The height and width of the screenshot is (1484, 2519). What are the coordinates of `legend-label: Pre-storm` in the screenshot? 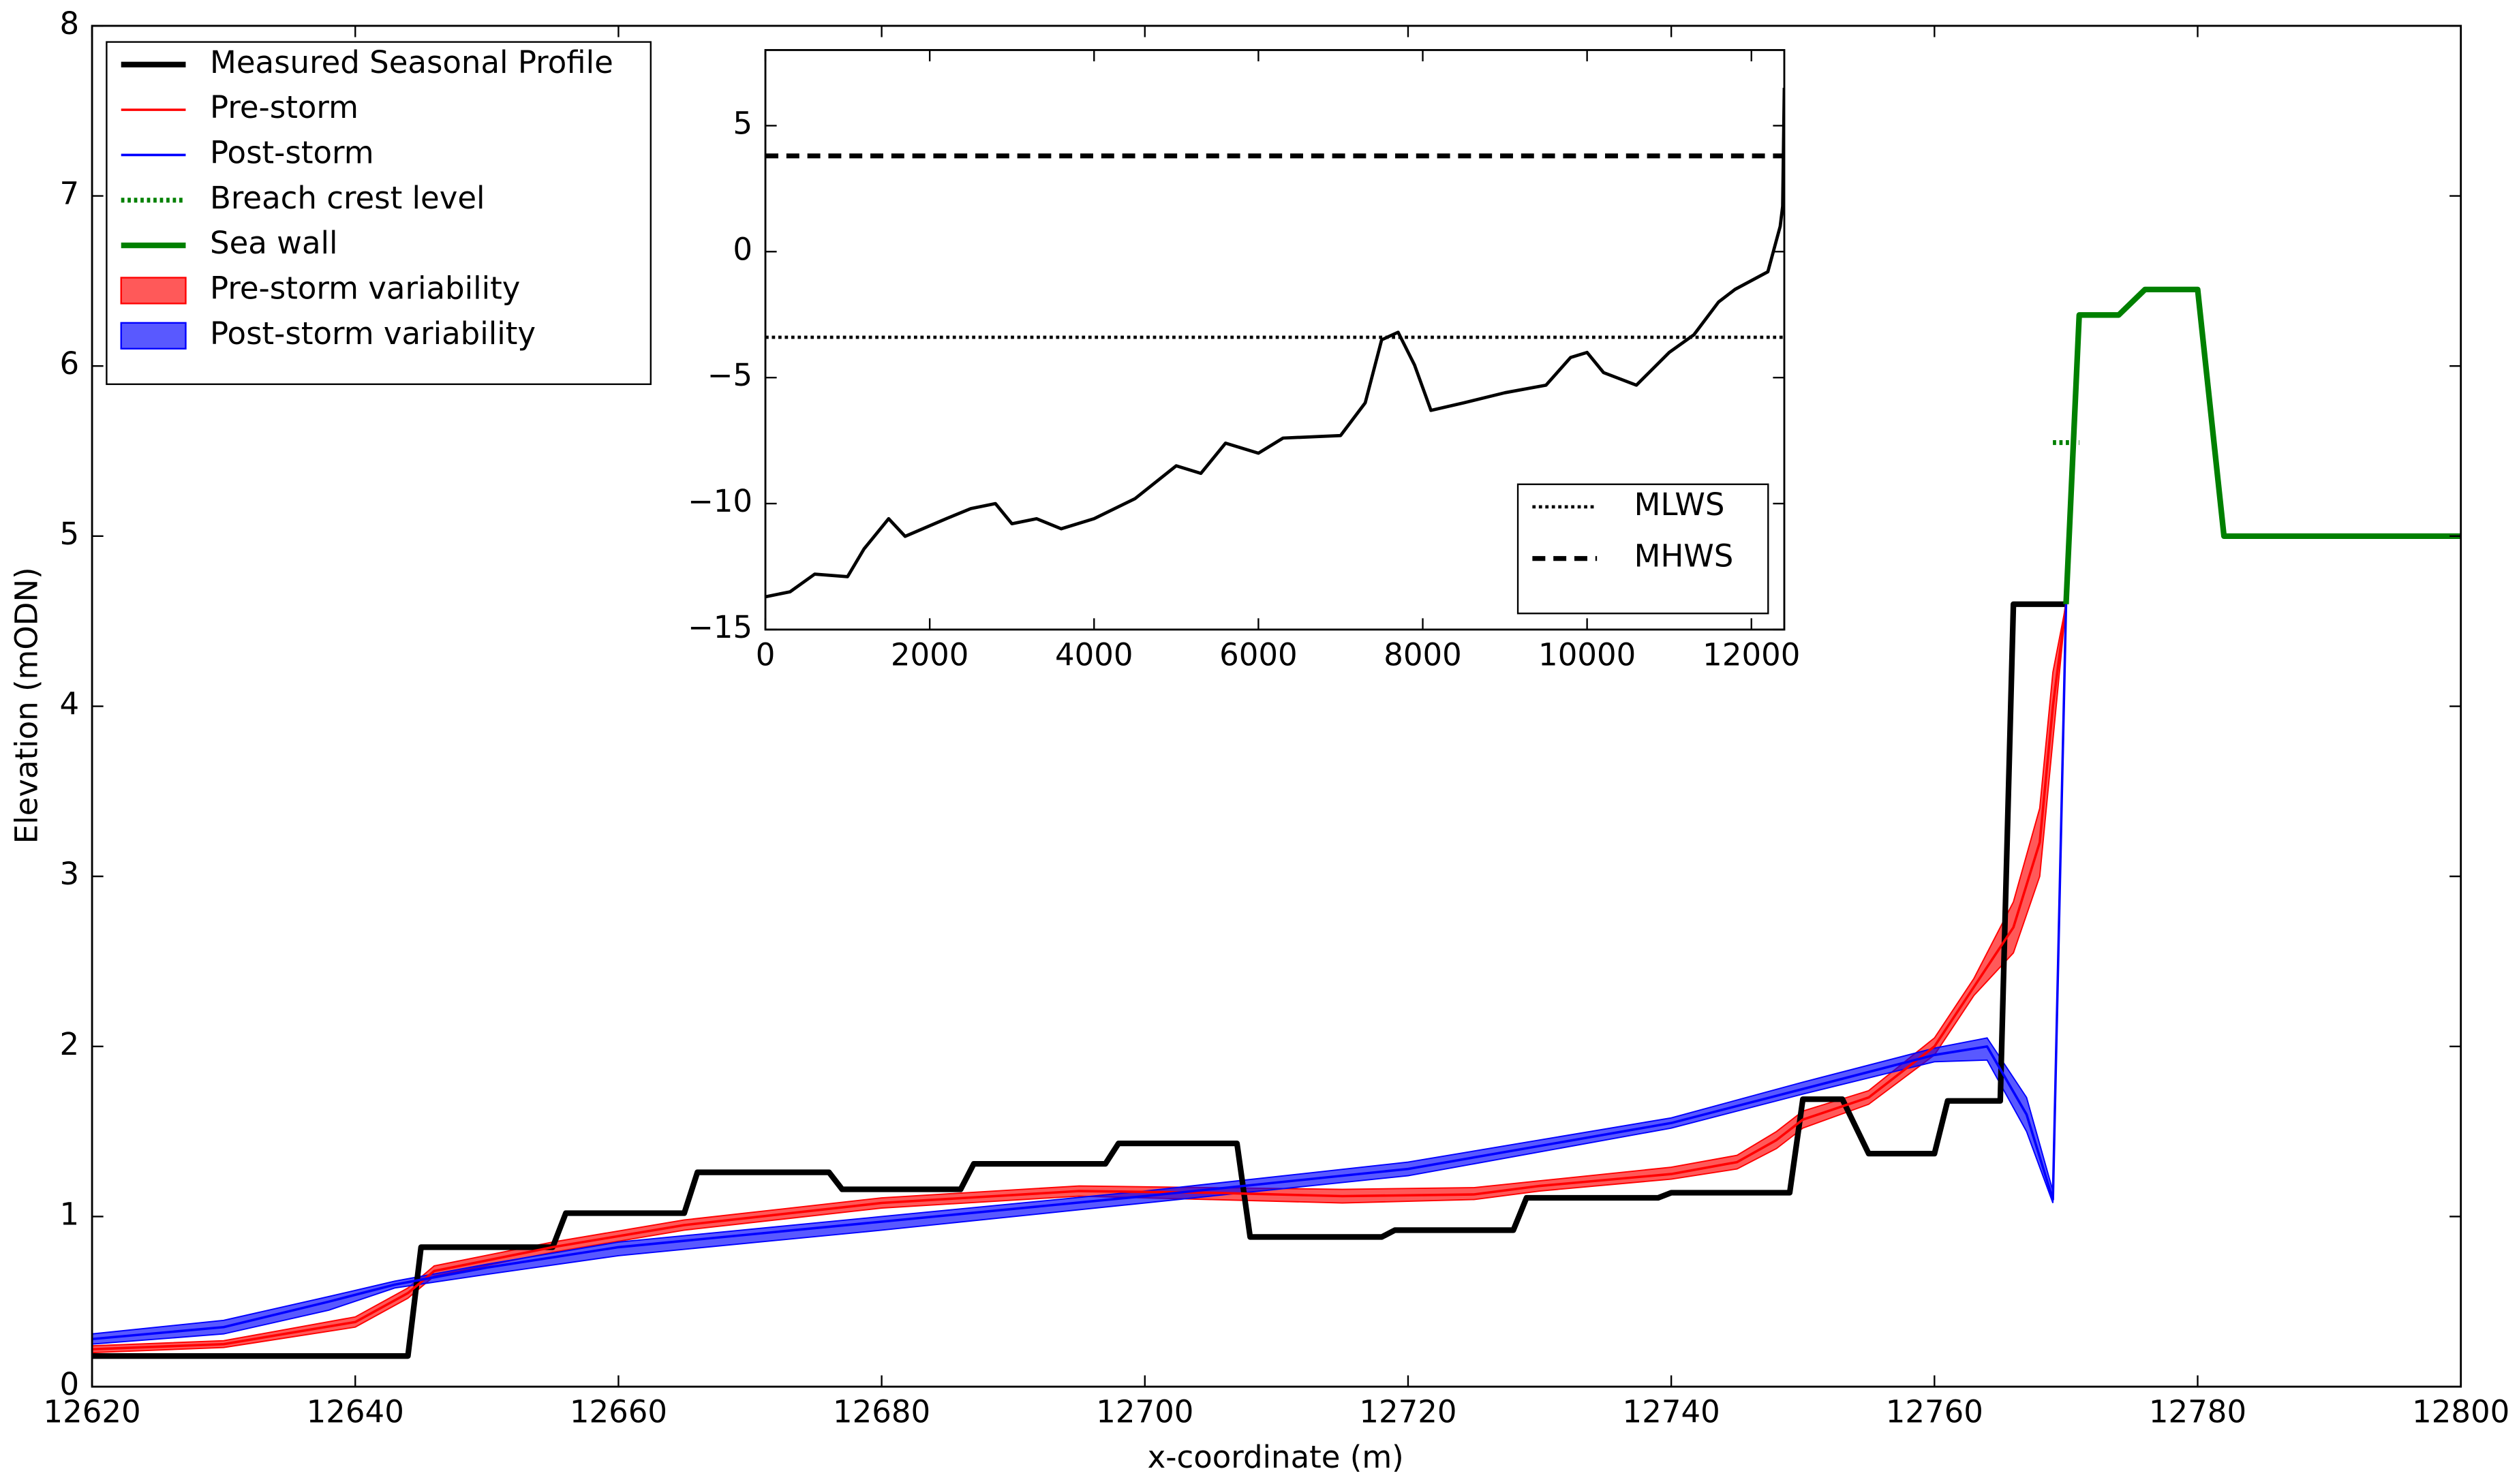 It's located at (284, 107).